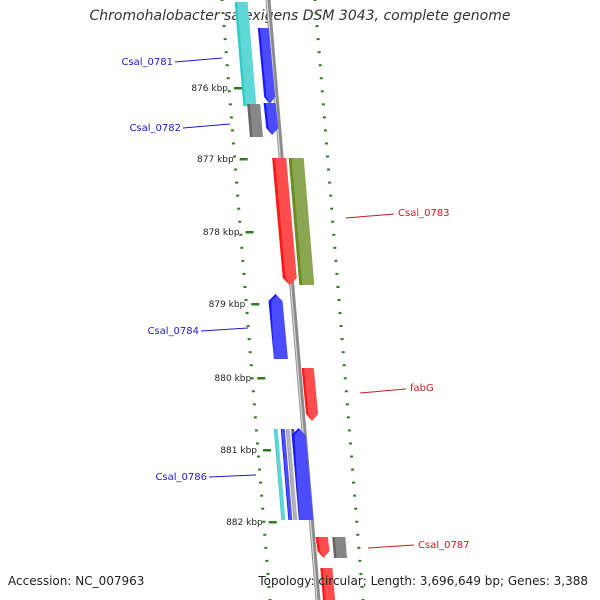  What do you see at coordinates (444, 545) in the screenshot?
I see `gene-label: Csal_0787` at bounding box center [444, 545].